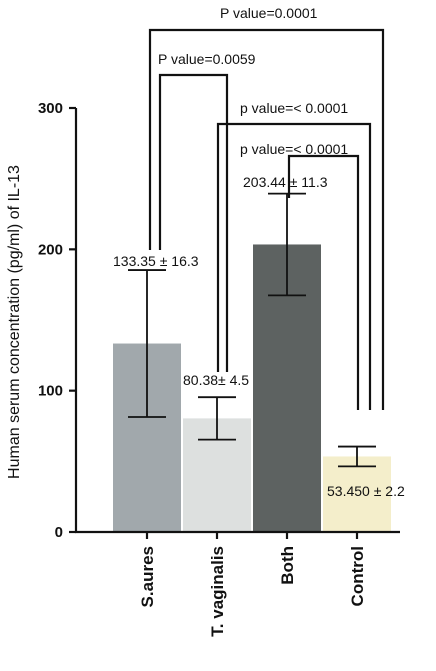 The image size is (436, 671). What do you see at coordinates (50, 249) in the screenshot?
I see `y-tick-label-2: 200` at bounding box center [50, 249].